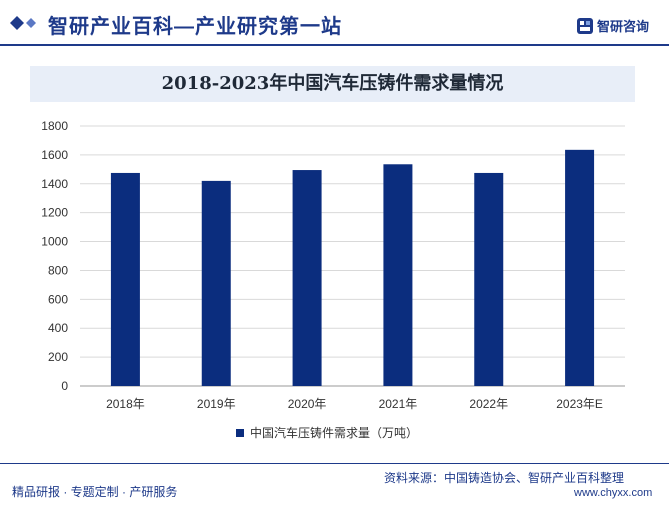 The image size is (669, 512). I want to click on y-tick-label: 1600, so click(54, 155).